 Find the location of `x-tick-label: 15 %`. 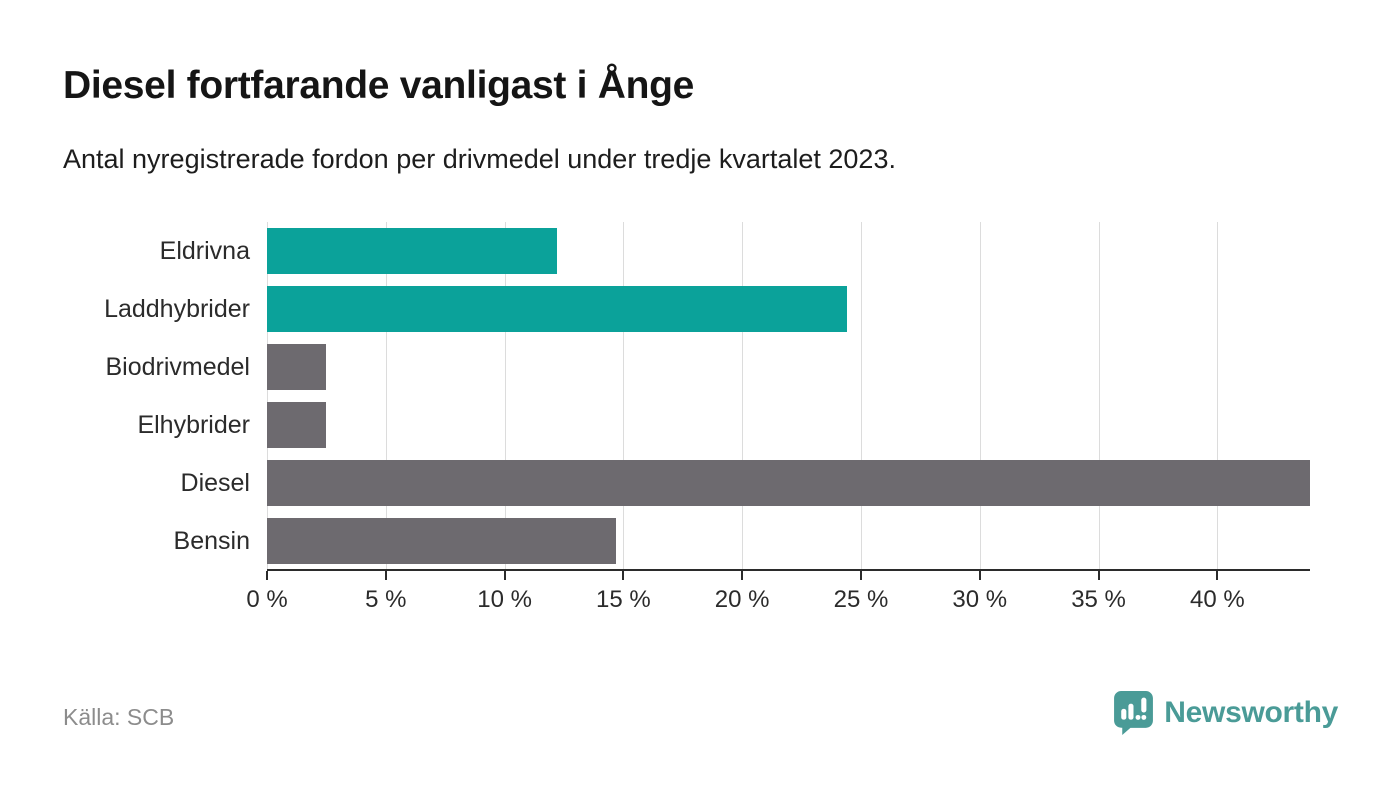

x-tick-label: 15 % is located at coordinates (623, 599).